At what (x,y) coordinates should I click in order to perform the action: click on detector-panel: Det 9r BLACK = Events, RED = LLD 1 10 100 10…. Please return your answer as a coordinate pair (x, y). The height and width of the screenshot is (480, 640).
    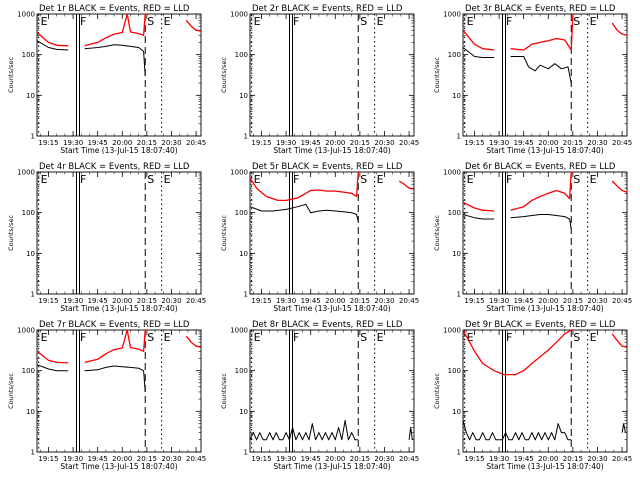
    Looking at the image, I should click on (532, 395).